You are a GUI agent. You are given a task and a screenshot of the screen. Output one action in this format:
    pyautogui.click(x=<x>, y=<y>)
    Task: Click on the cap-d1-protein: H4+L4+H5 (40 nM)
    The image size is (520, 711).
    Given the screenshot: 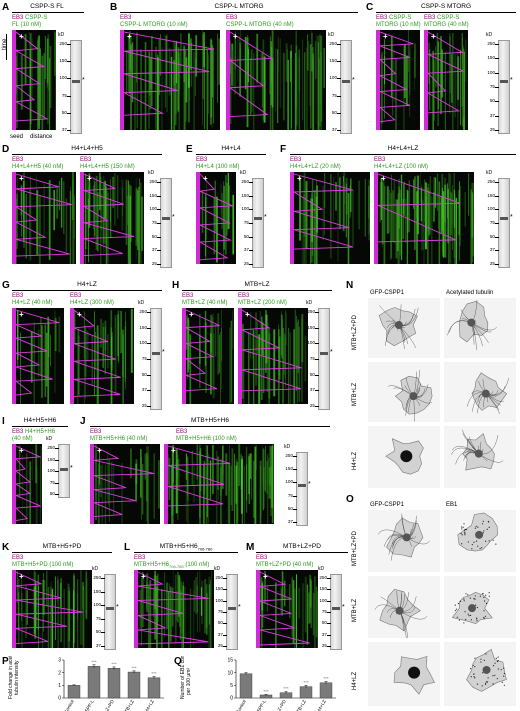 What is the action you would take?
    pyautogui.click(x=38, y=167)
    